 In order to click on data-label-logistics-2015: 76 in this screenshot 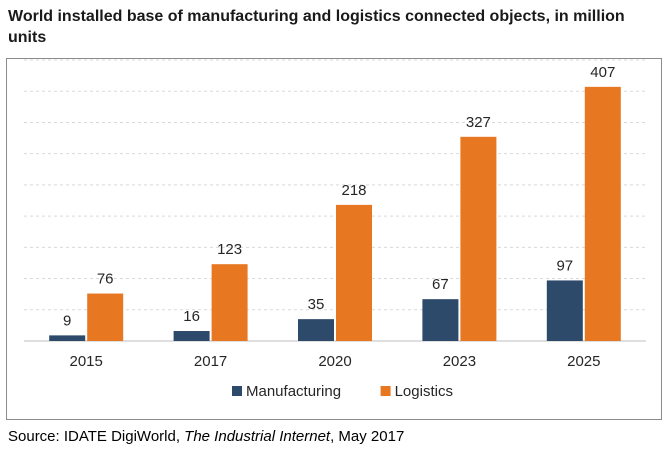, I will do `click(105, 279)`.